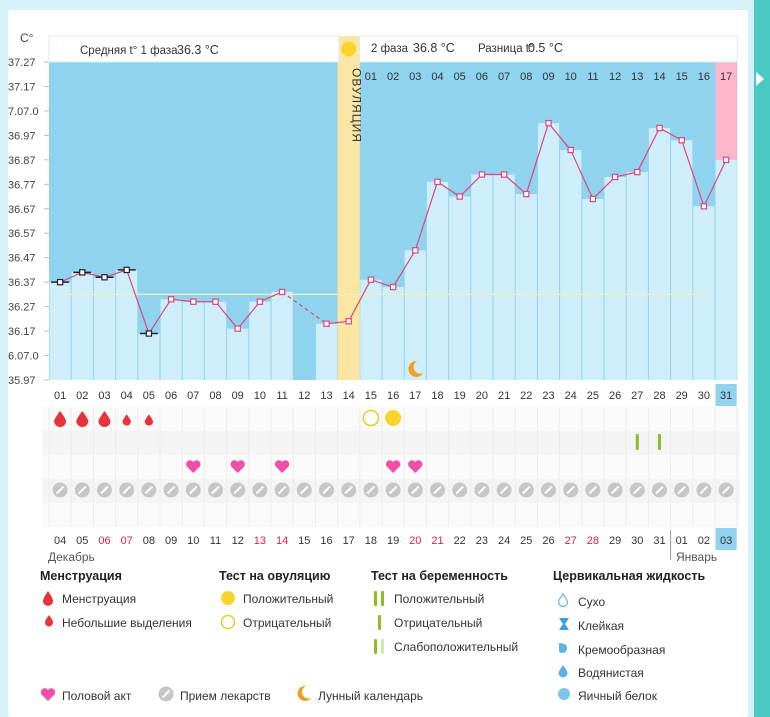  What do you see at coordinates (23, 112) in the screenshot?
I see `y-tick-label: 7.07.0` at bounding box center [23, 112].